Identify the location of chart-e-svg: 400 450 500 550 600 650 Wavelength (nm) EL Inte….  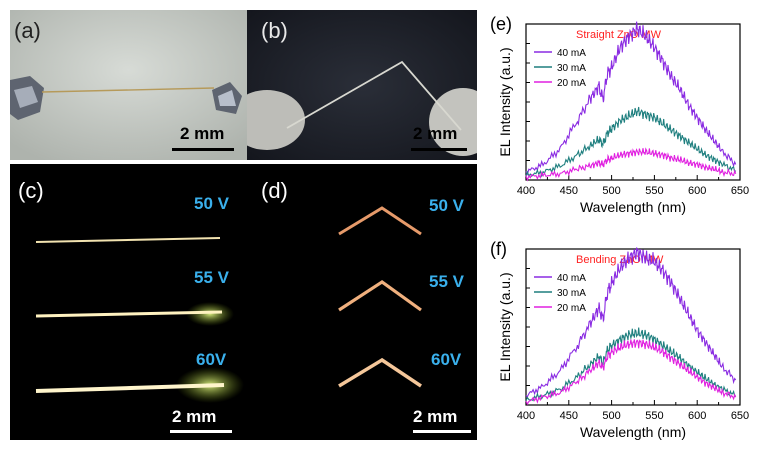
(619, 114).